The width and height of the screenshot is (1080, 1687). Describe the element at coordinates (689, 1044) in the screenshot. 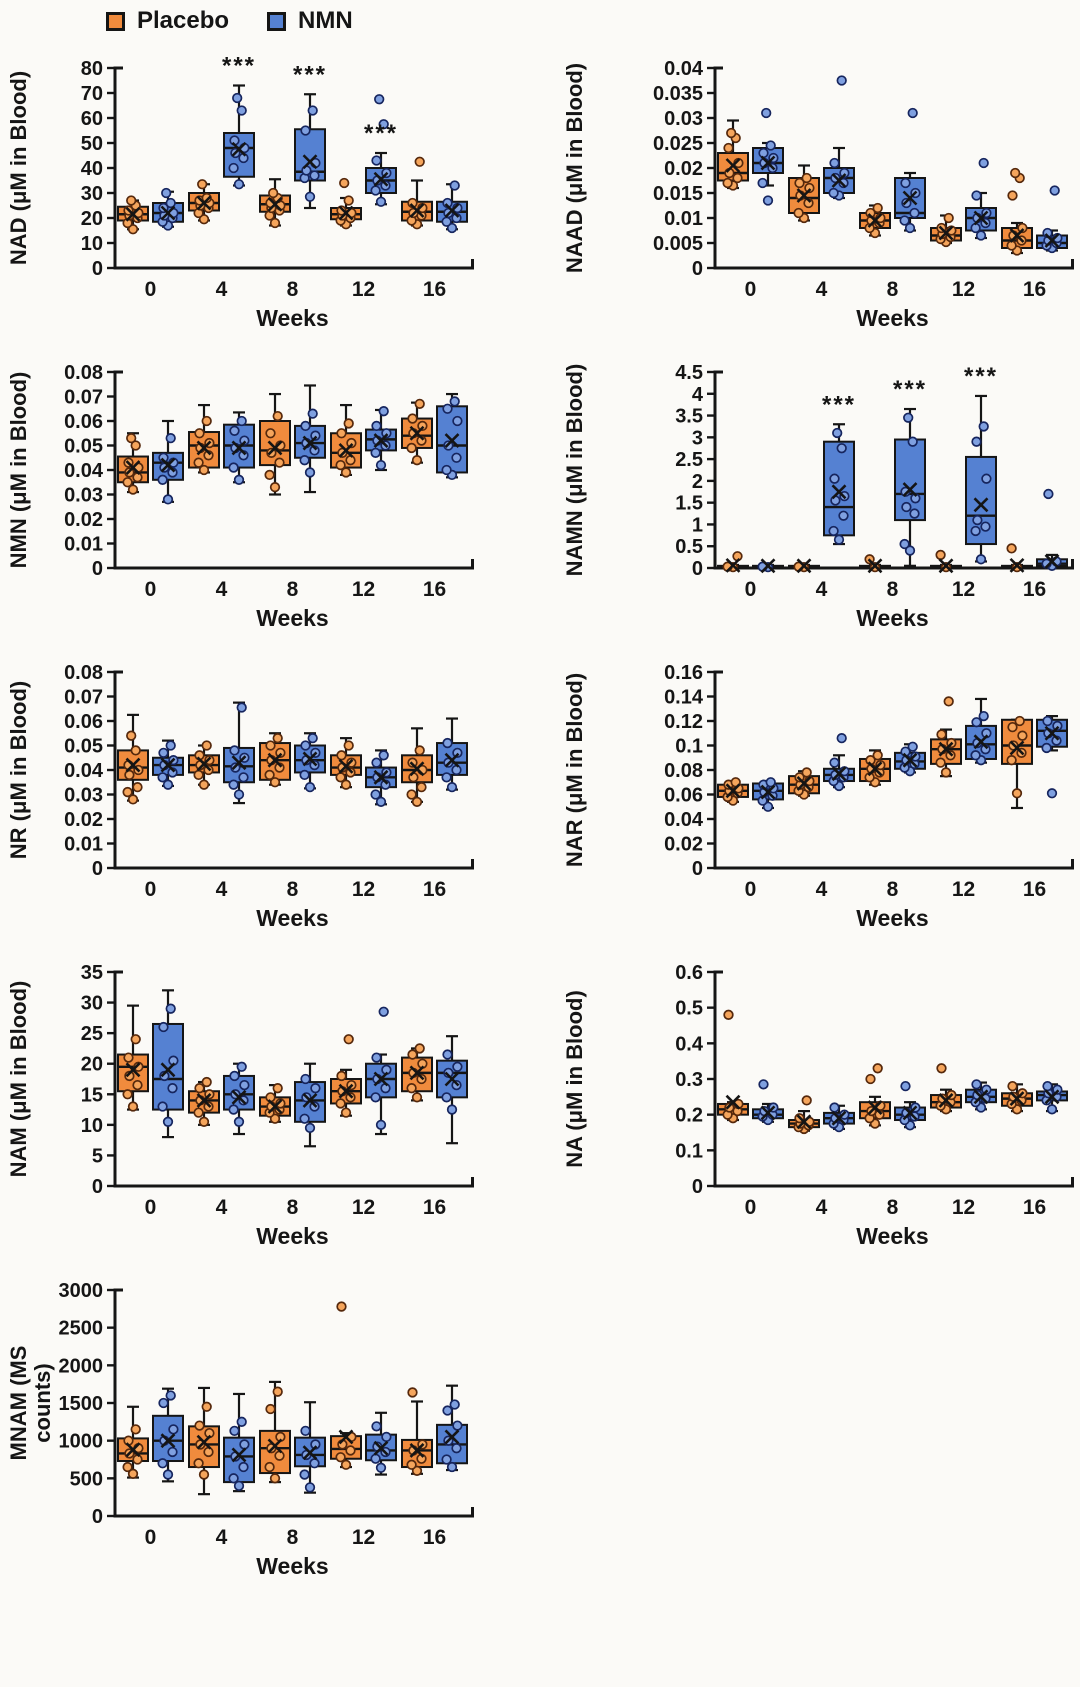

I see `svg-text: 0.4` at that location.